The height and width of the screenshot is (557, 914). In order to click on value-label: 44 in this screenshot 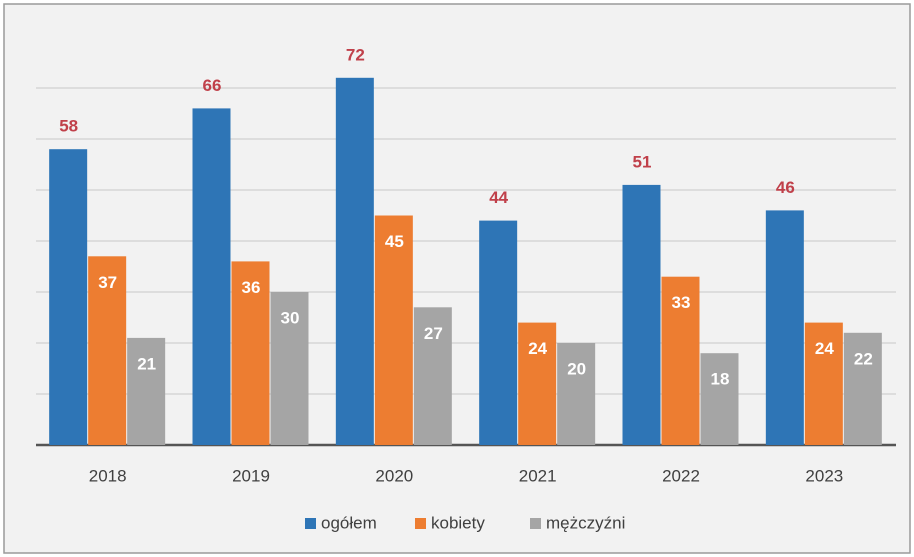, I will do `click(498, 197)`.